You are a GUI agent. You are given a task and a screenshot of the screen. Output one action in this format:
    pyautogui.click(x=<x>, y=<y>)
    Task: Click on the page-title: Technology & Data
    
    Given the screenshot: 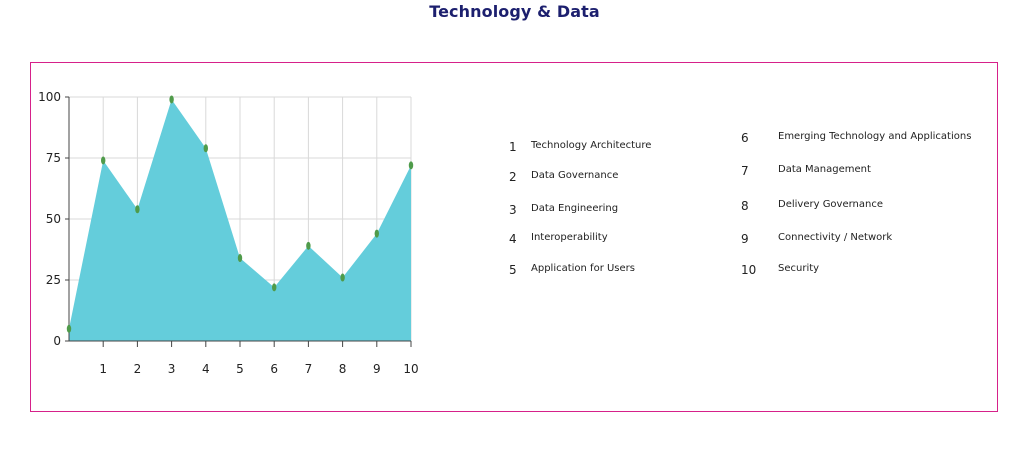 What is the action you would take?
    pyautogui.click(x=514, y=11)
    